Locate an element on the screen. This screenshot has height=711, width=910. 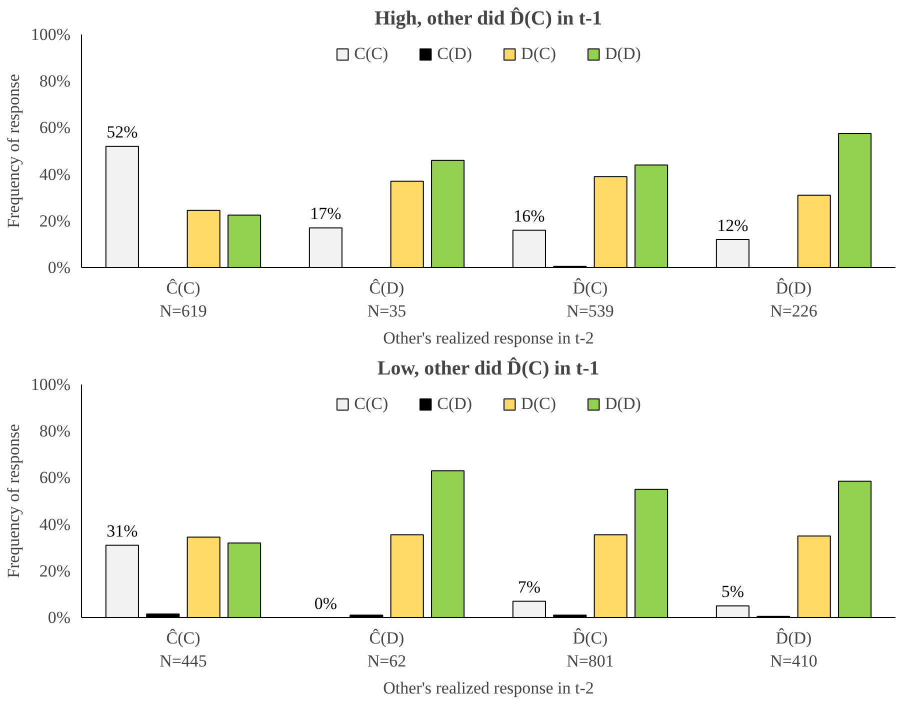
data-label: 17% is located at coordinates (326, 214).